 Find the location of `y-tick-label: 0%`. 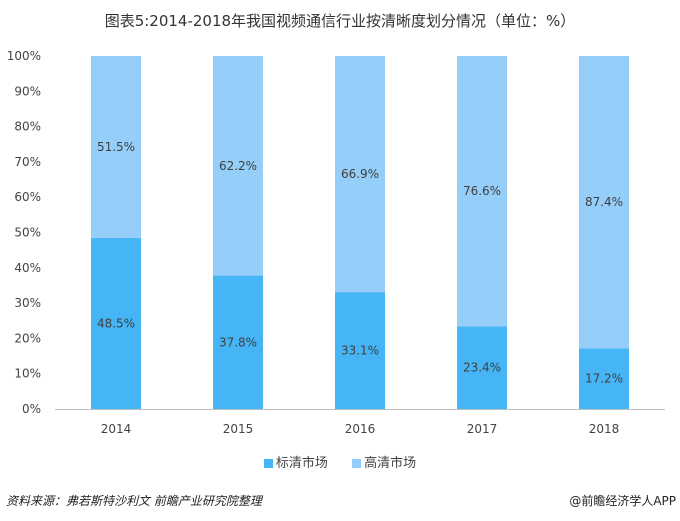

y-tick-label: 0% is located at coordinates (31, 409).